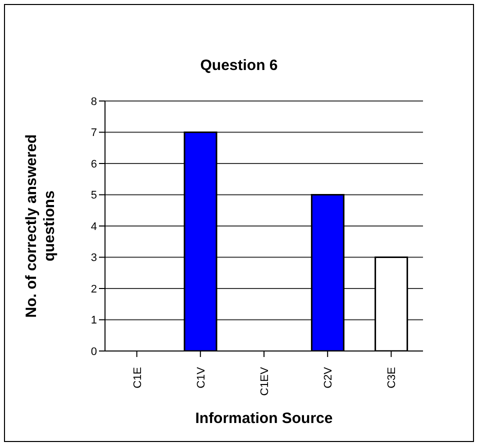  I want to click on x-tick-label: C3E, so click(392, 377).